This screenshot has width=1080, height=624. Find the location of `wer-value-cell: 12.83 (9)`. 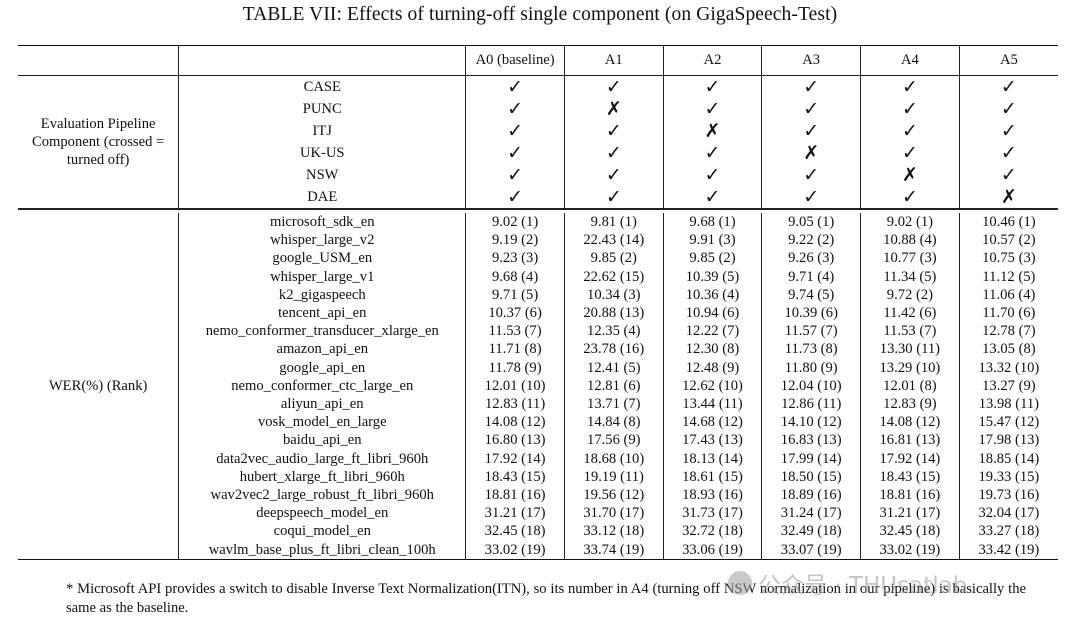

wer-value-cell: 12.83 (9) is located at coordinates (910, 404).